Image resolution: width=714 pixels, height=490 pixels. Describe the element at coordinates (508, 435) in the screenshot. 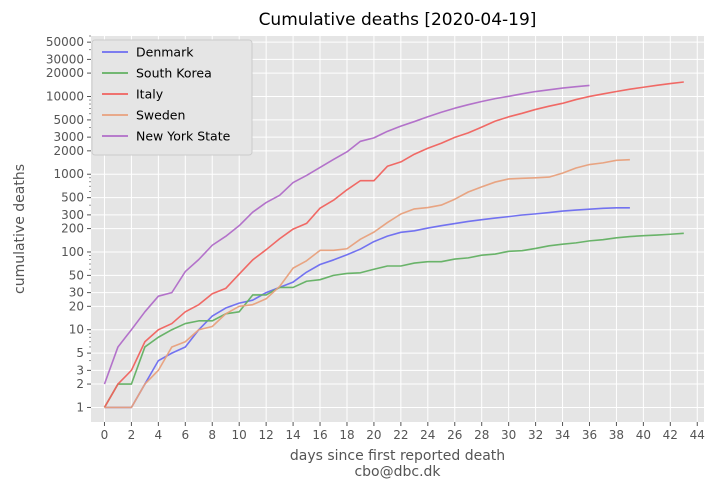

I see `x-tick-label: 30` at that location.